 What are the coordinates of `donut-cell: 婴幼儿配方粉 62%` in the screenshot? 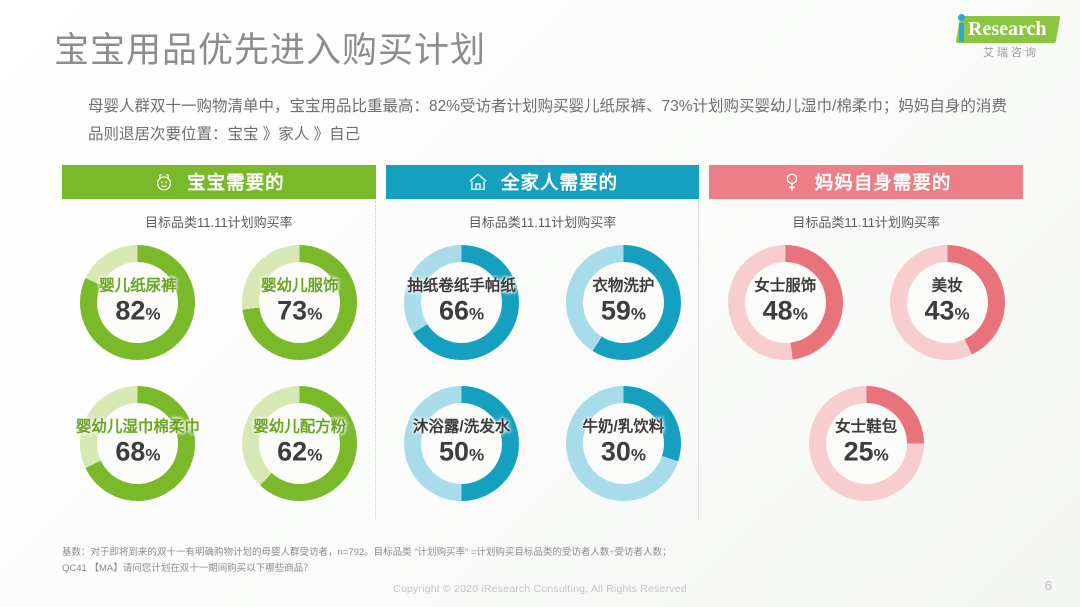 It's located at (300, 443).